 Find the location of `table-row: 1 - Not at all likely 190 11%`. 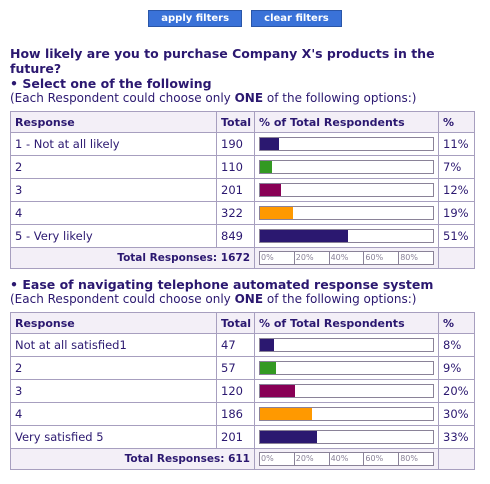

table-row: 1 - Not at all likely 190 11% is located at coordinates (242, 144).